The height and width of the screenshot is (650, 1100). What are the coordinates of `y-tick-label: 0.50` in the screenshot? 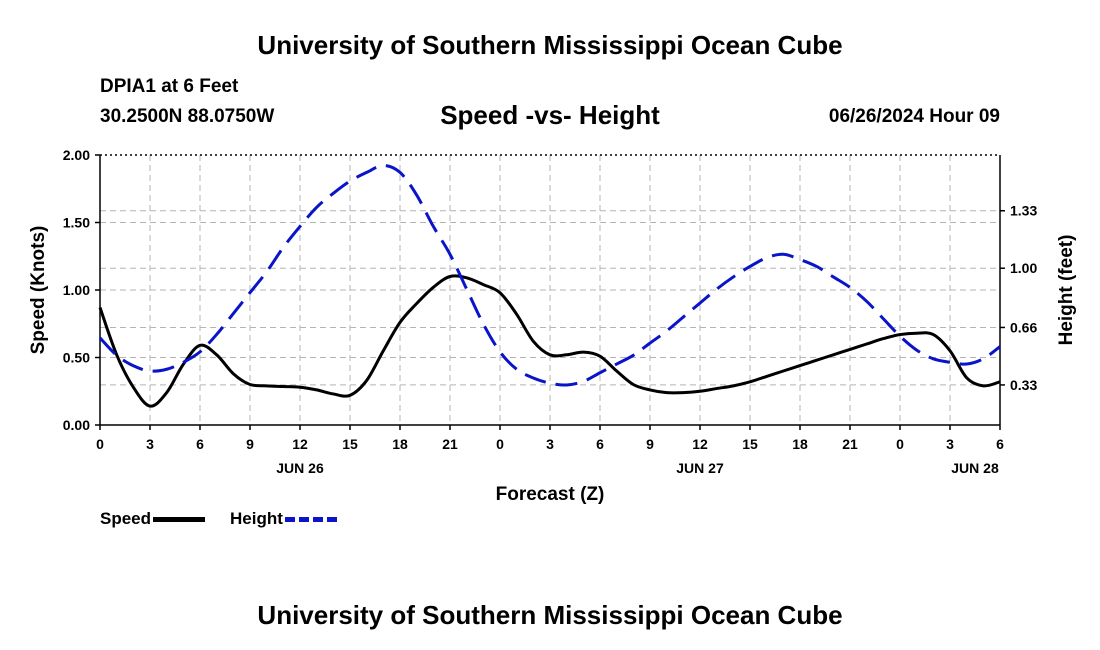 It's located at (76, 358).